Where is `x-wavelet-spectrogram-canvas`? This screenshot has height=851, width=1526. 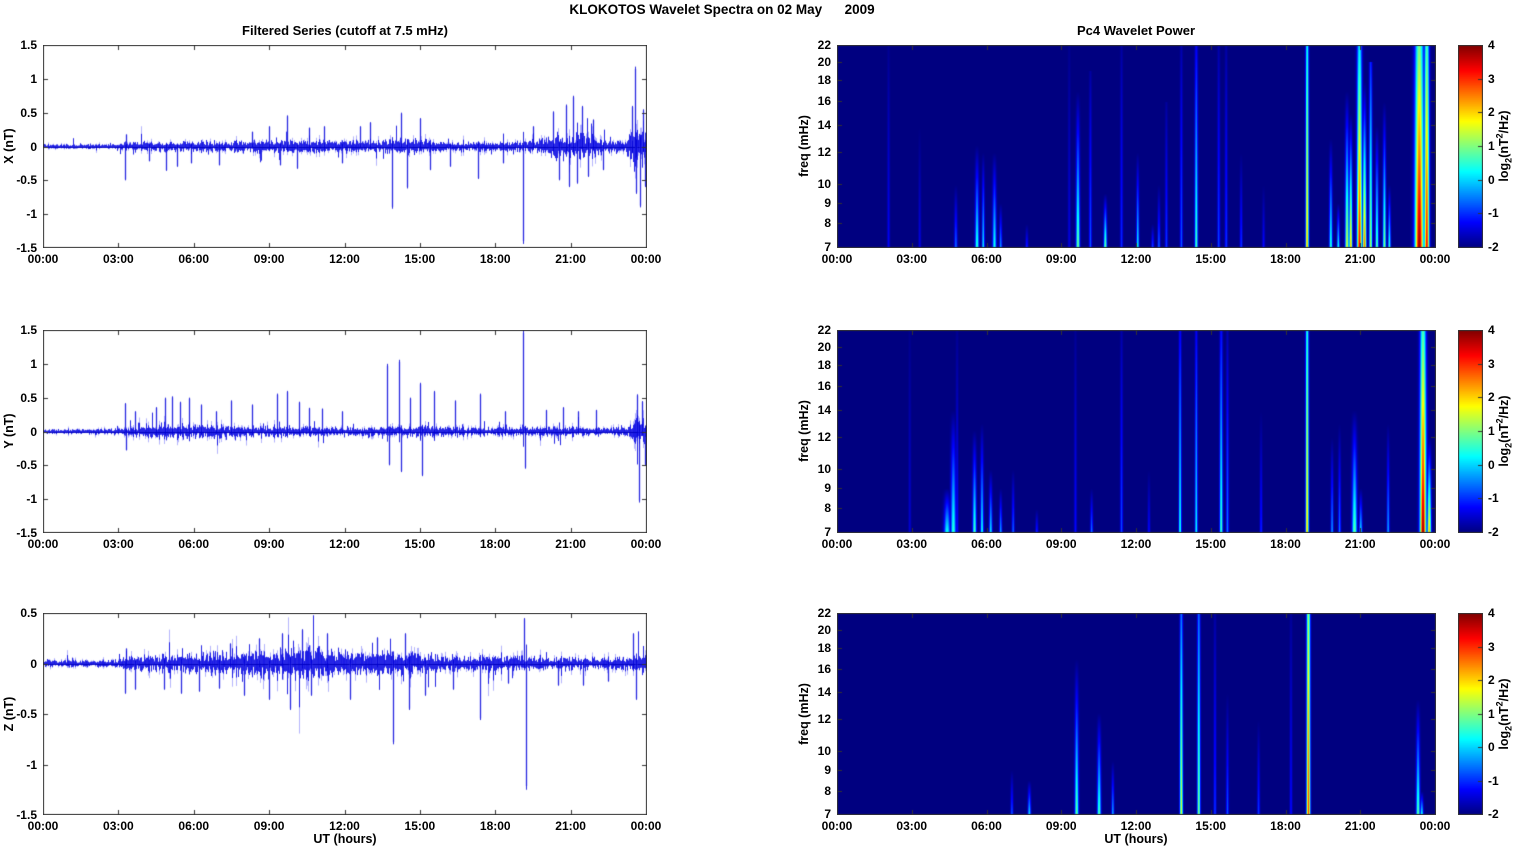 x-wavelet-spectrogram-canvas is located at coordinates (1136, 146).